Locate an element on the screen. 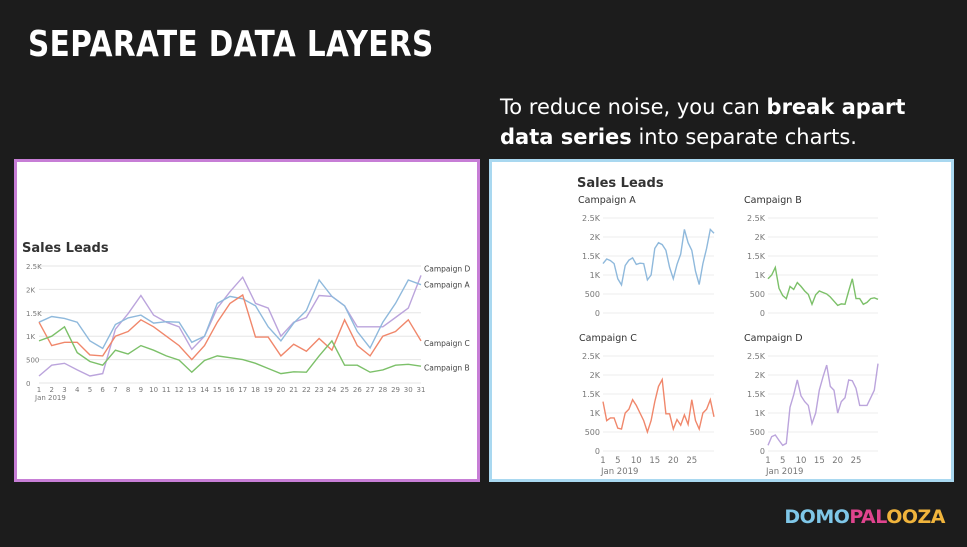 This screenshot has width=967, height=547. x-tick-label: 16 is located at coordinates (230, 390).